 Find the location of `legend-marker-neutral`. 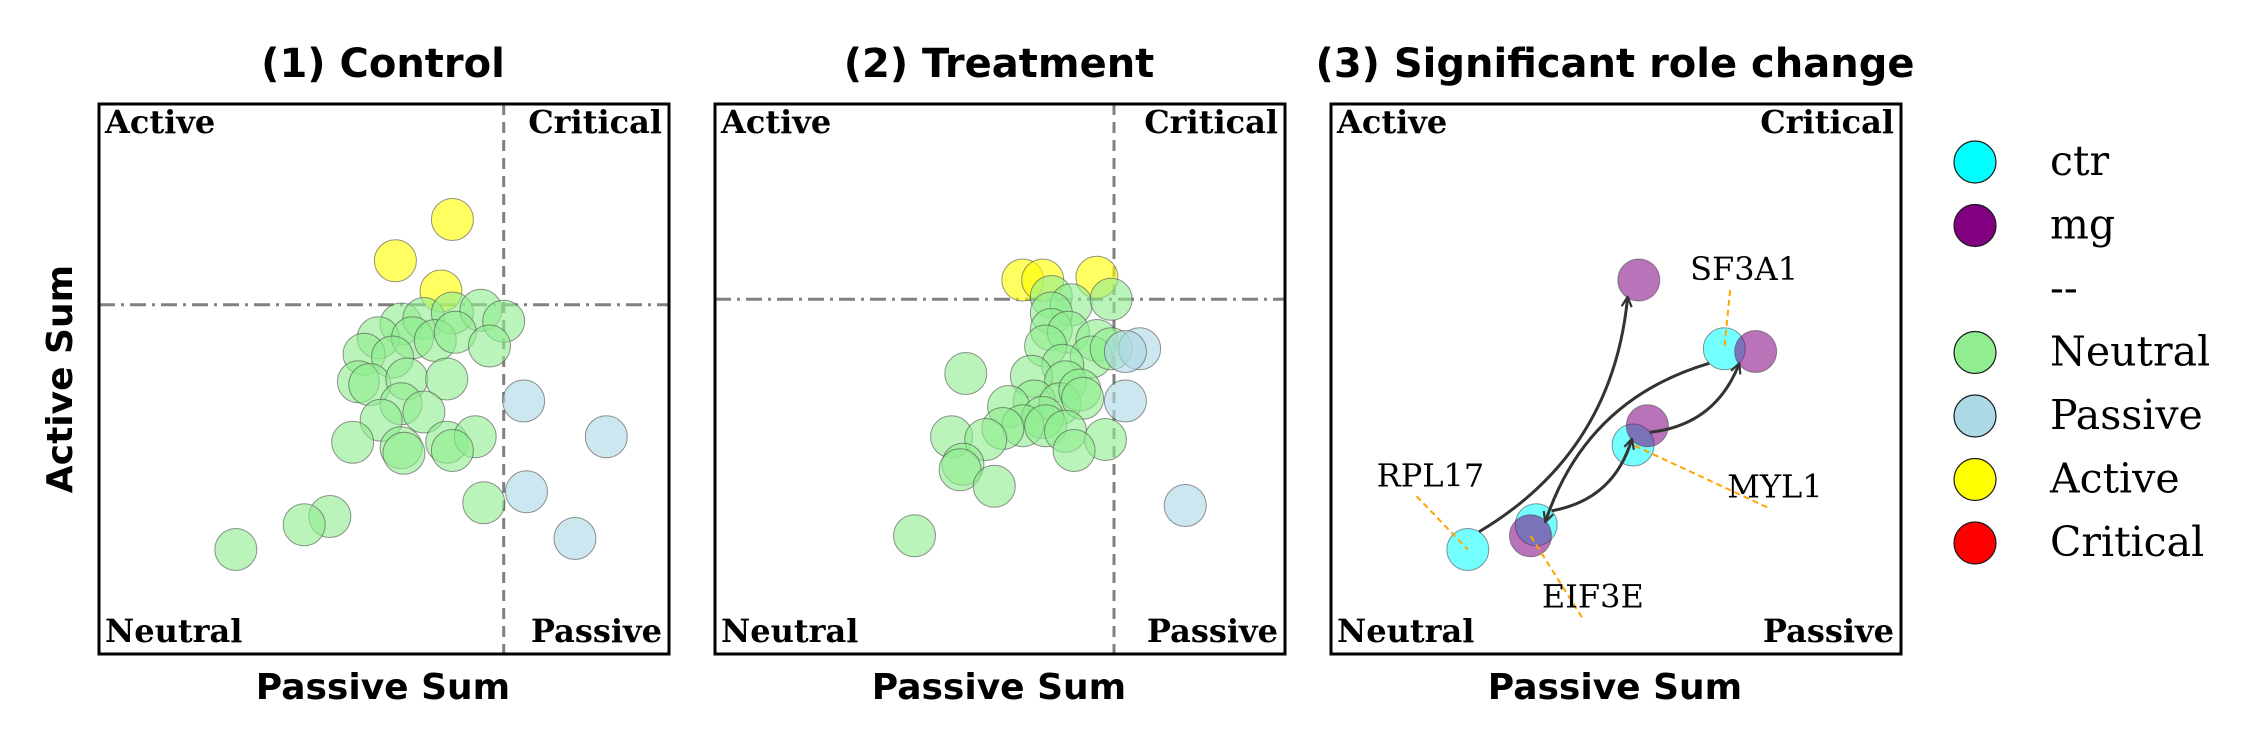

legend-marker-neutral is located at coordinates (1975, 352).